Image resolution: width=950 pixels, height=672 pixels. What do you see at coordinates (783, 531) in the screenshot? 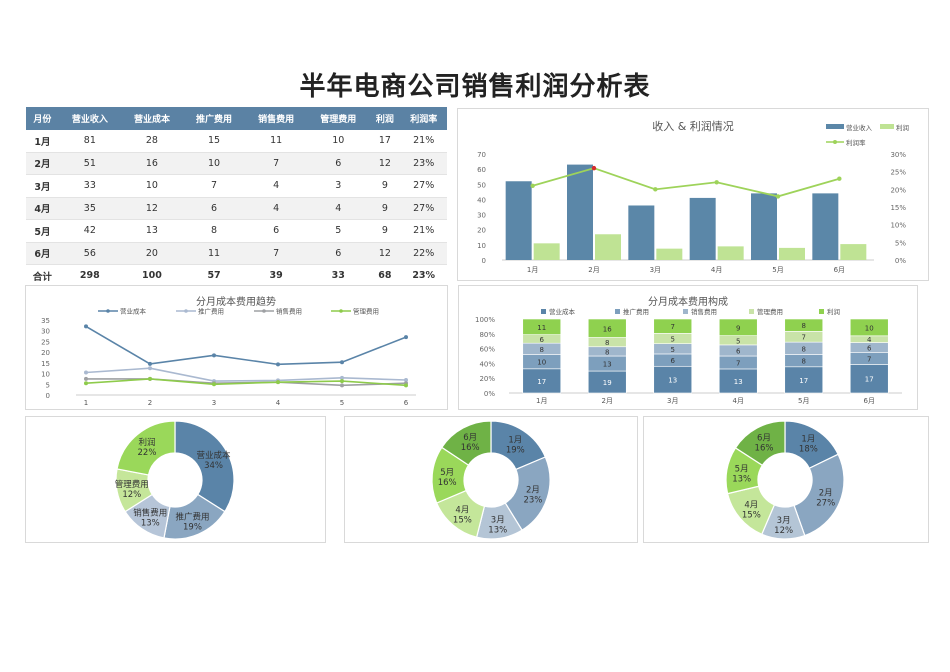
I see `slice-percent-label: 12%` at bounding box center [783, 531].